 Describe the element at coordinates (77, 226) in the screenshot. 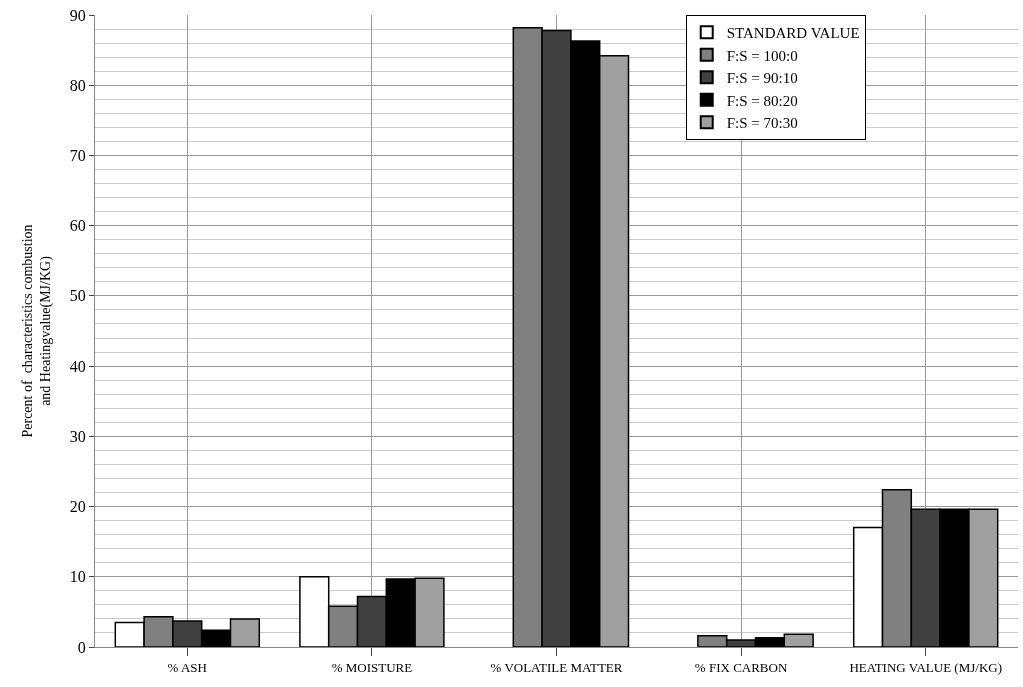

I see `y-tick-label: 60` at that location.